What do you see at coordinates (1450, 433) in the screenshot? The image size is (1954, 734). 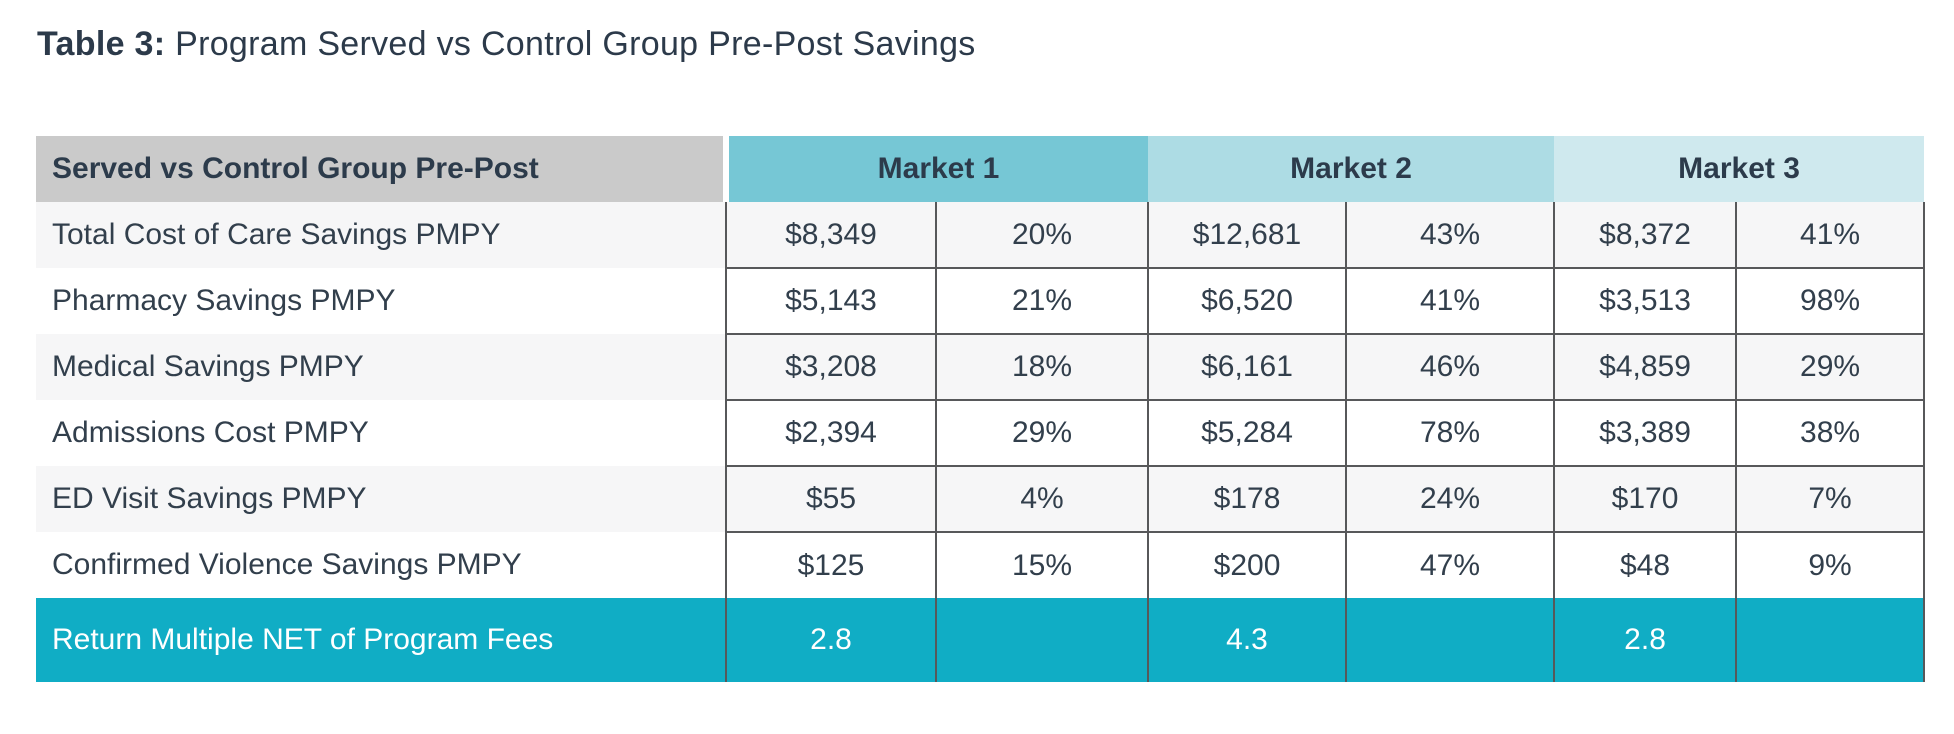 I see `cell-value: 78%` at bounding box center [1450, 433].